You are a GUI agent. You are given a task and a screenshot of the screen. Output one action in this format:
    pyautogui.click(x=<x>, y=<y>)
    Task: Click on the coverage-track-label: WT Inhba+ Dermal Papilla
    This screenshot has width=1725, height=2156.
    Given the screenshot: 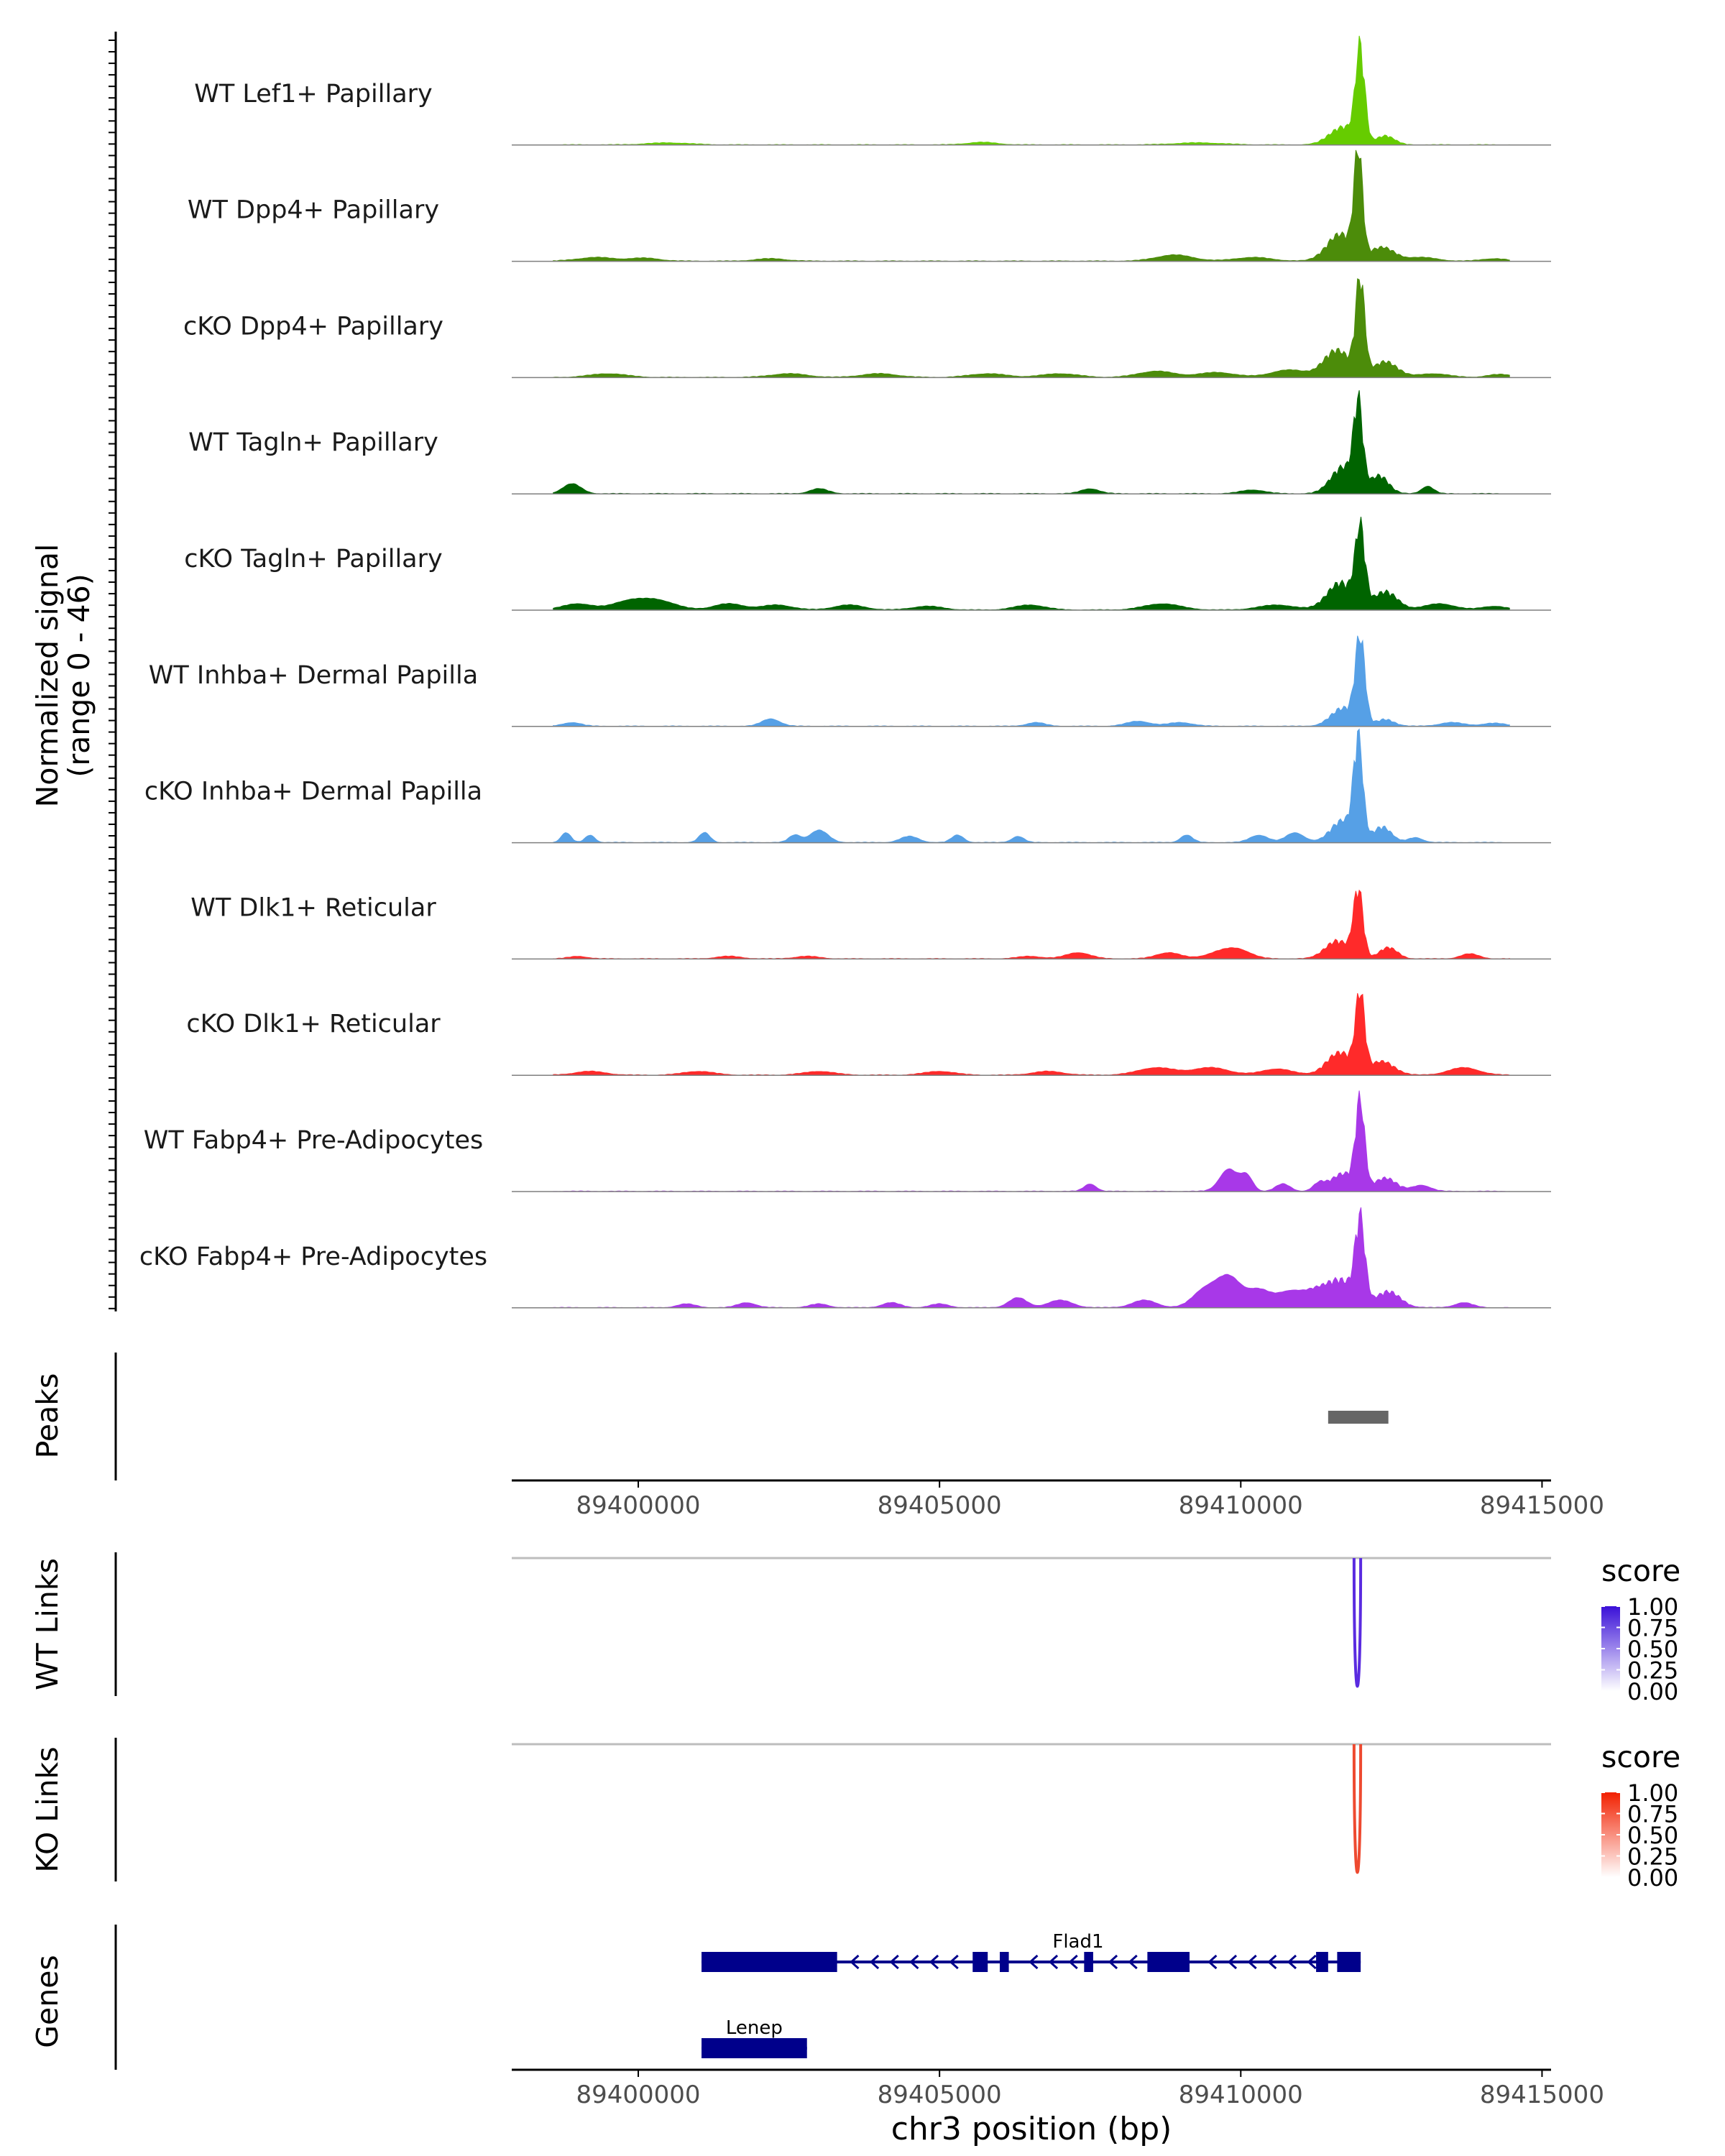 What is the action you would take?
    pyautogui.click(x=313, y=675)
    